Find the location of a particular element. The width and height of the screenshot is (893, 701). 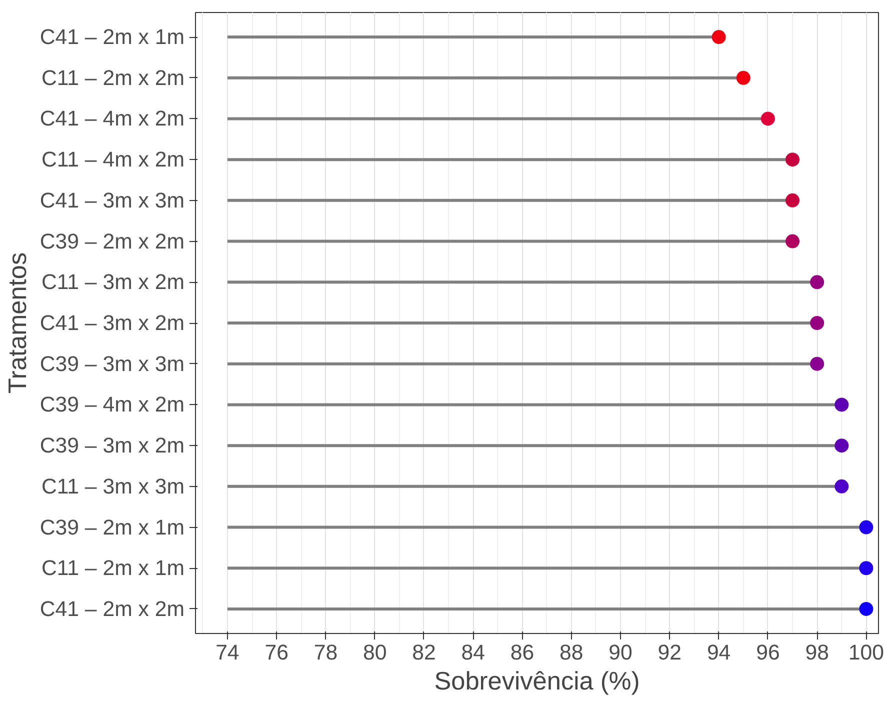

x-tick-label: 74 is located at coordinates (228, 652).